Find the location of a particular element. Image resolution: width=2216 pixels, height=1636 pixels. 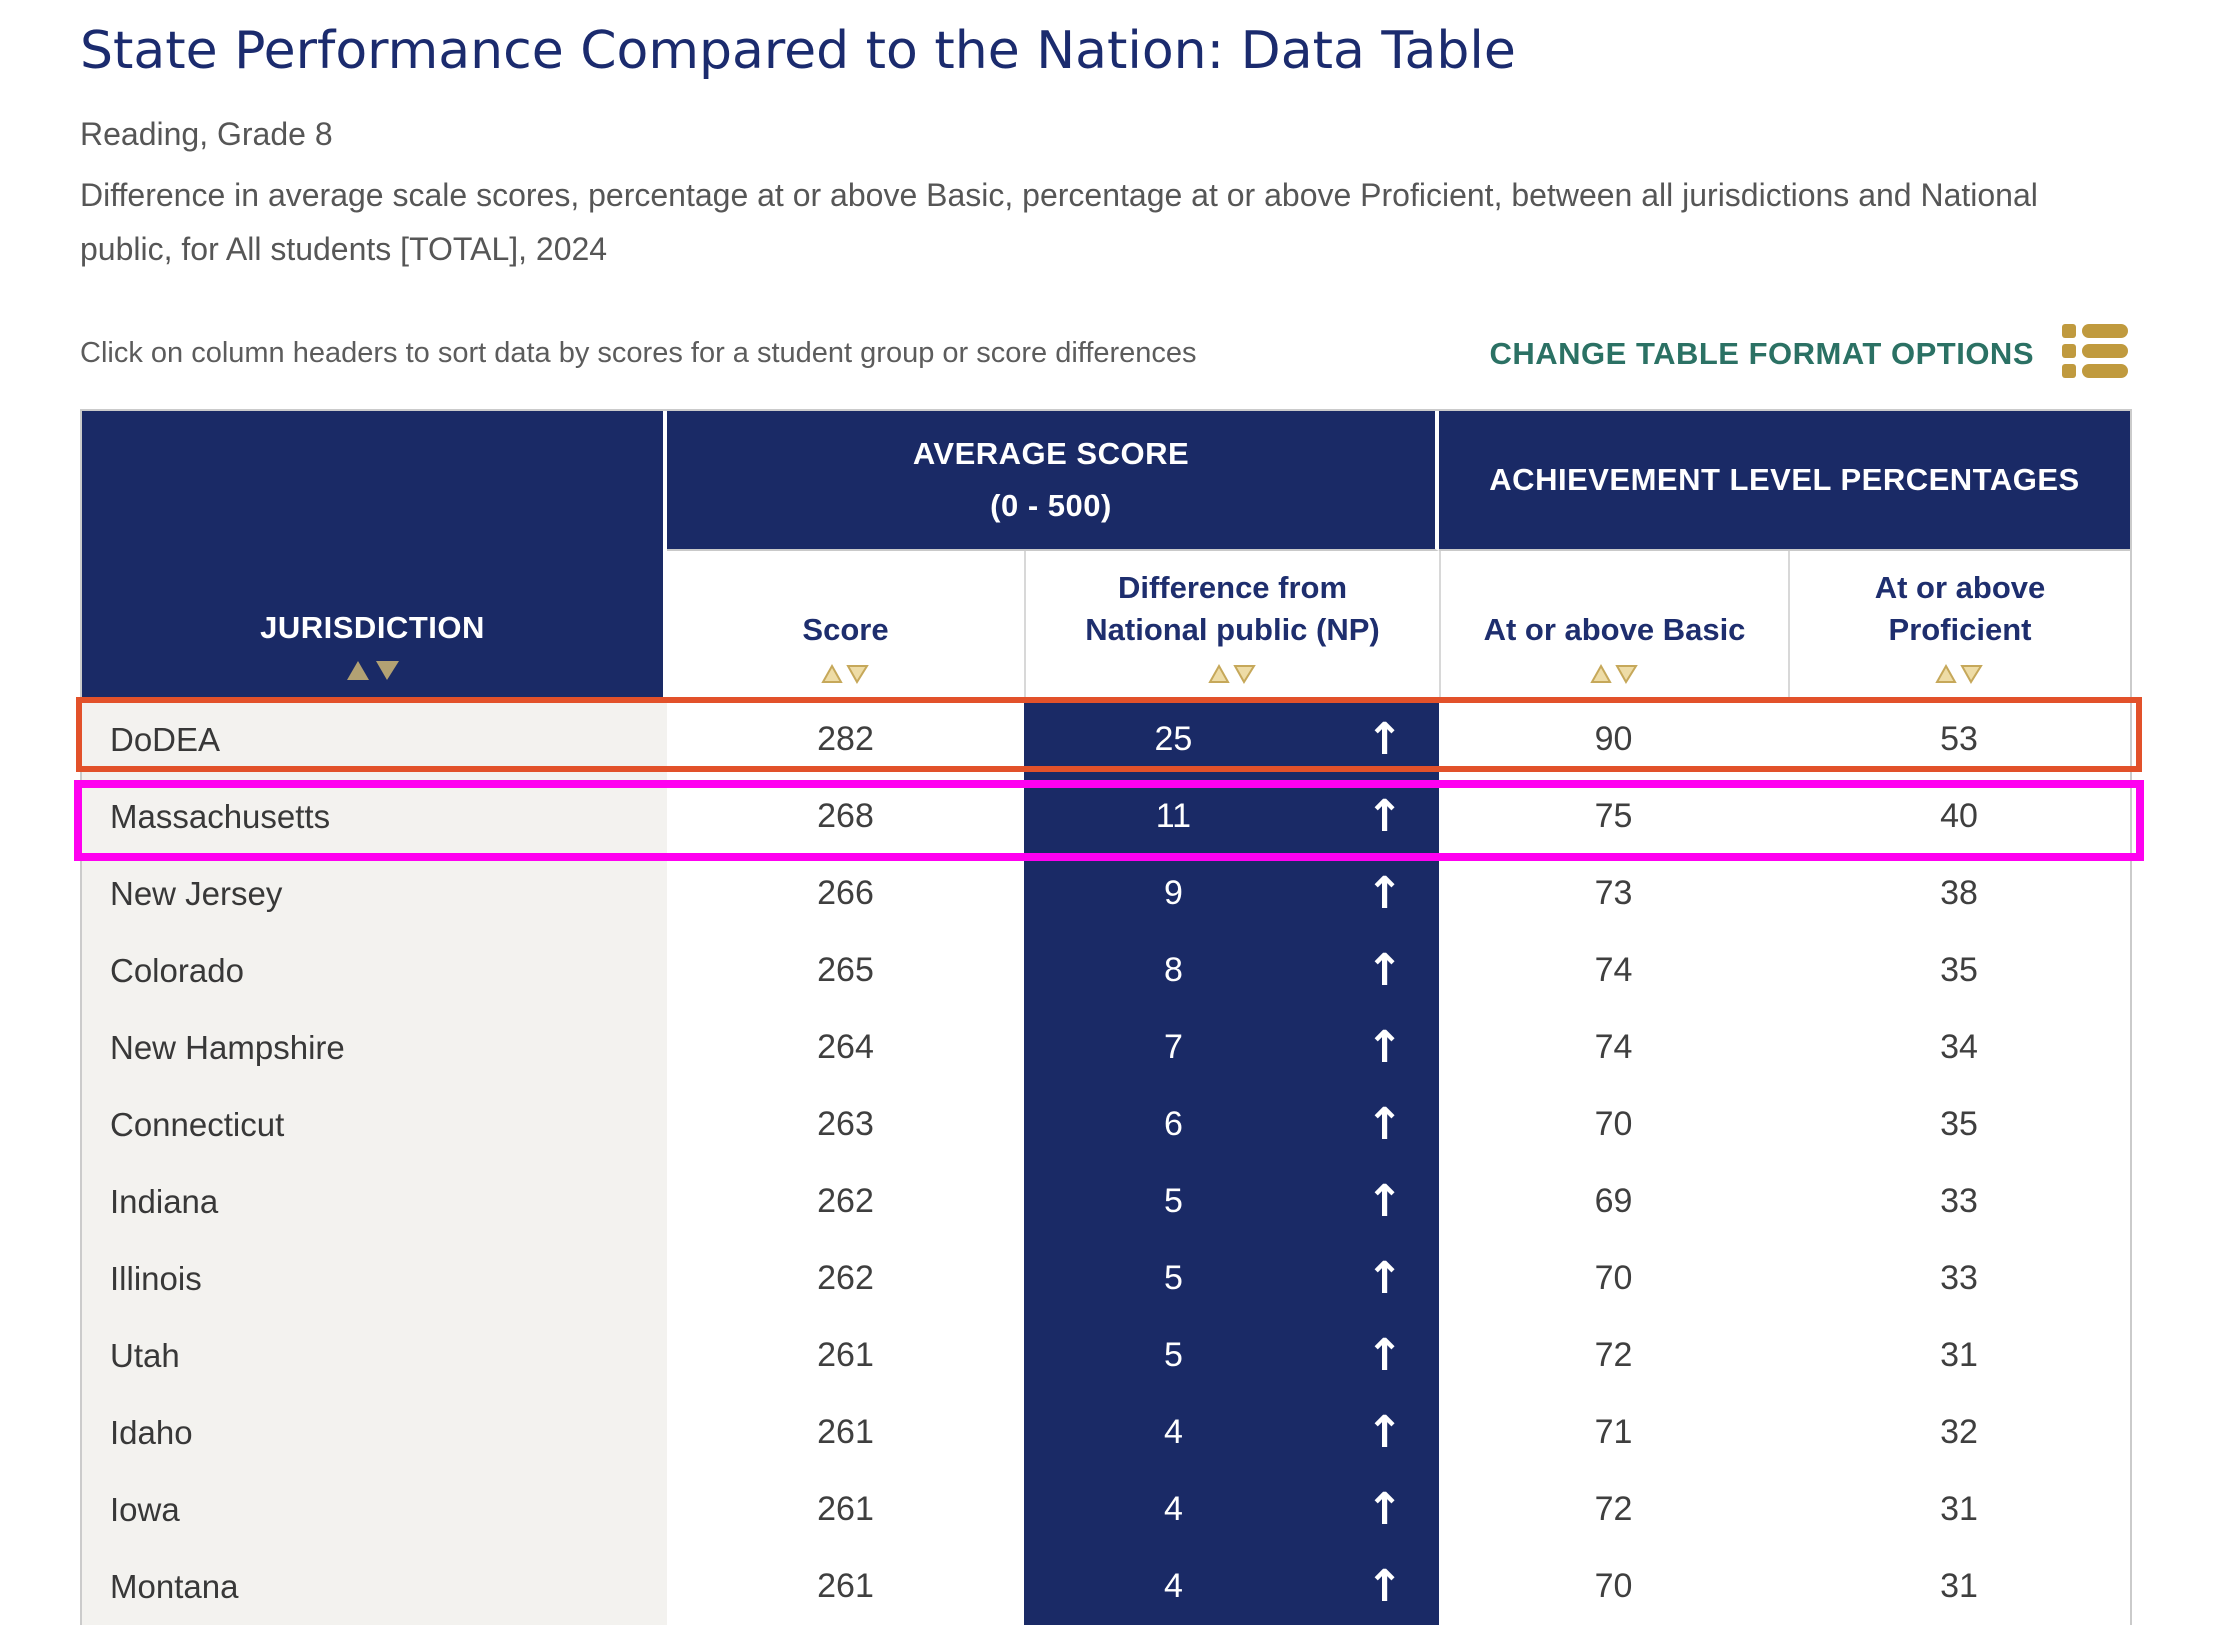

proficient-cell: 40 is located at coordinates (1959, 816).